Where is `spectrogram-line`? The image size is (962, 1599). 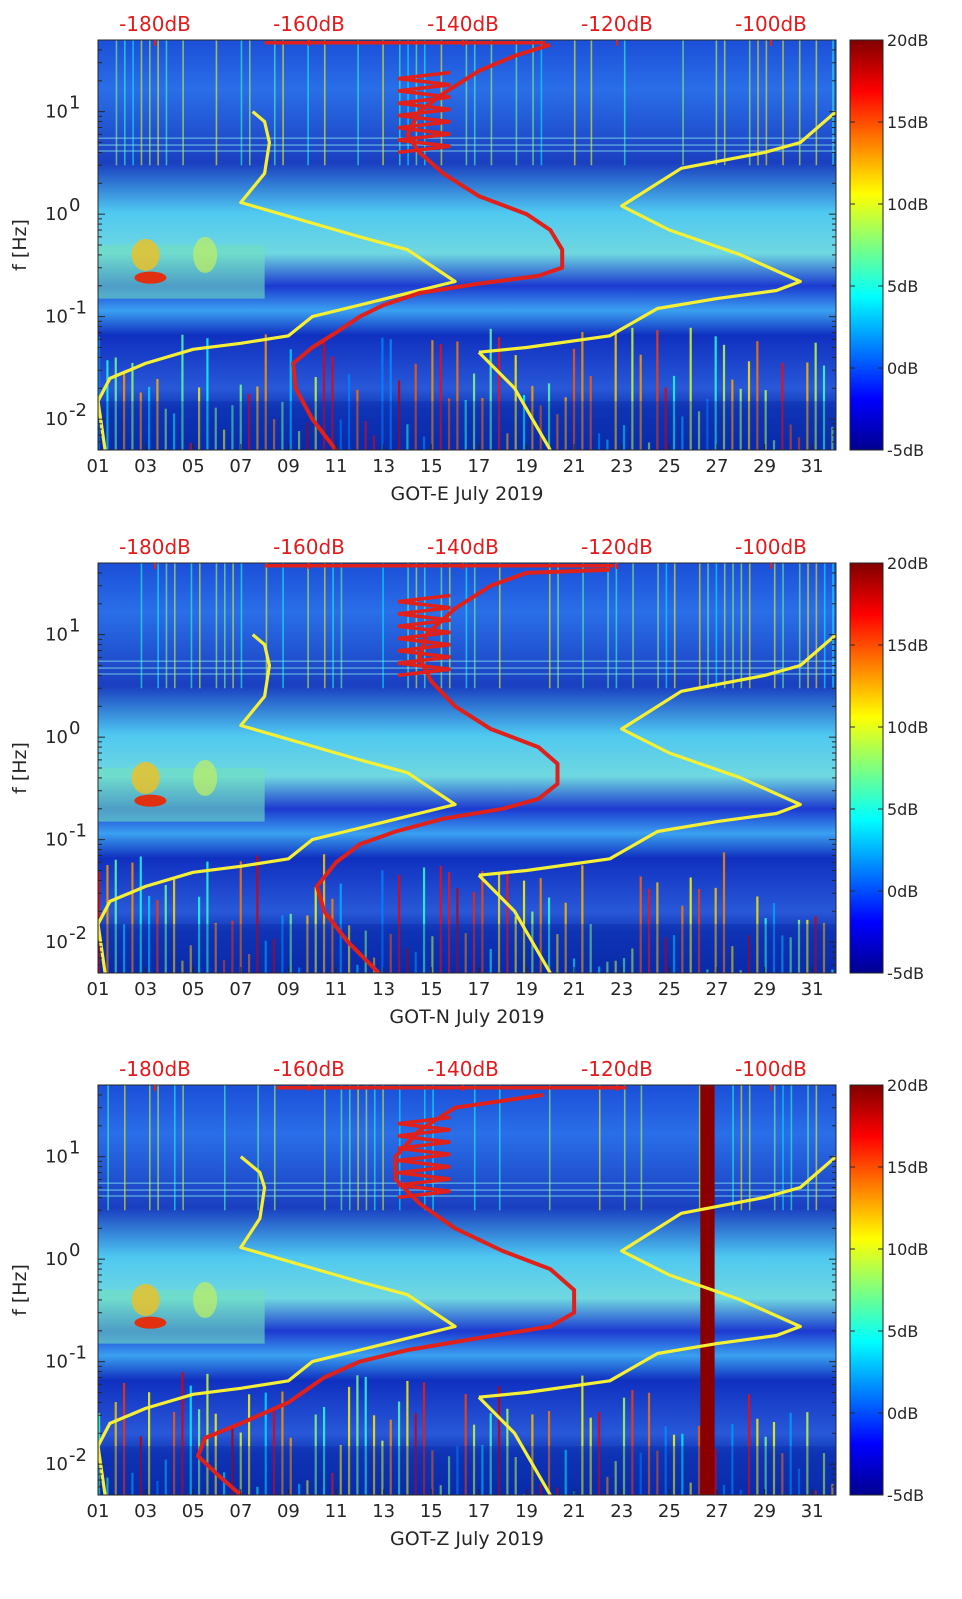
spectrogram-line is located at coordinates (467, 1190).